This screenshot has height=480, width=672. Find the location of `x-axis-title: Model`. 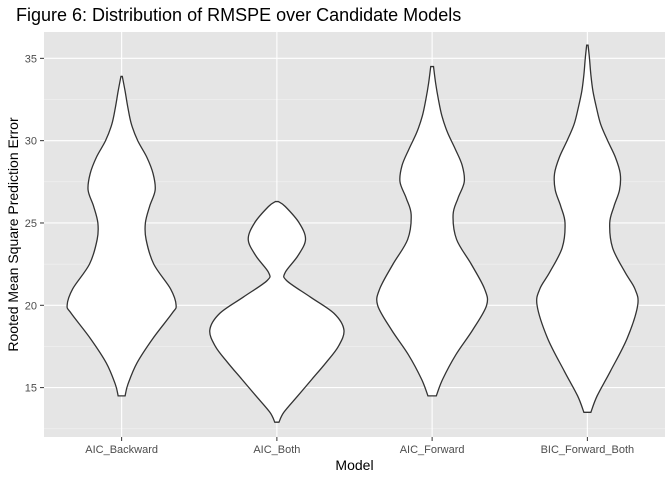

x-axis-title: Model is located at coordinates (354, 465).